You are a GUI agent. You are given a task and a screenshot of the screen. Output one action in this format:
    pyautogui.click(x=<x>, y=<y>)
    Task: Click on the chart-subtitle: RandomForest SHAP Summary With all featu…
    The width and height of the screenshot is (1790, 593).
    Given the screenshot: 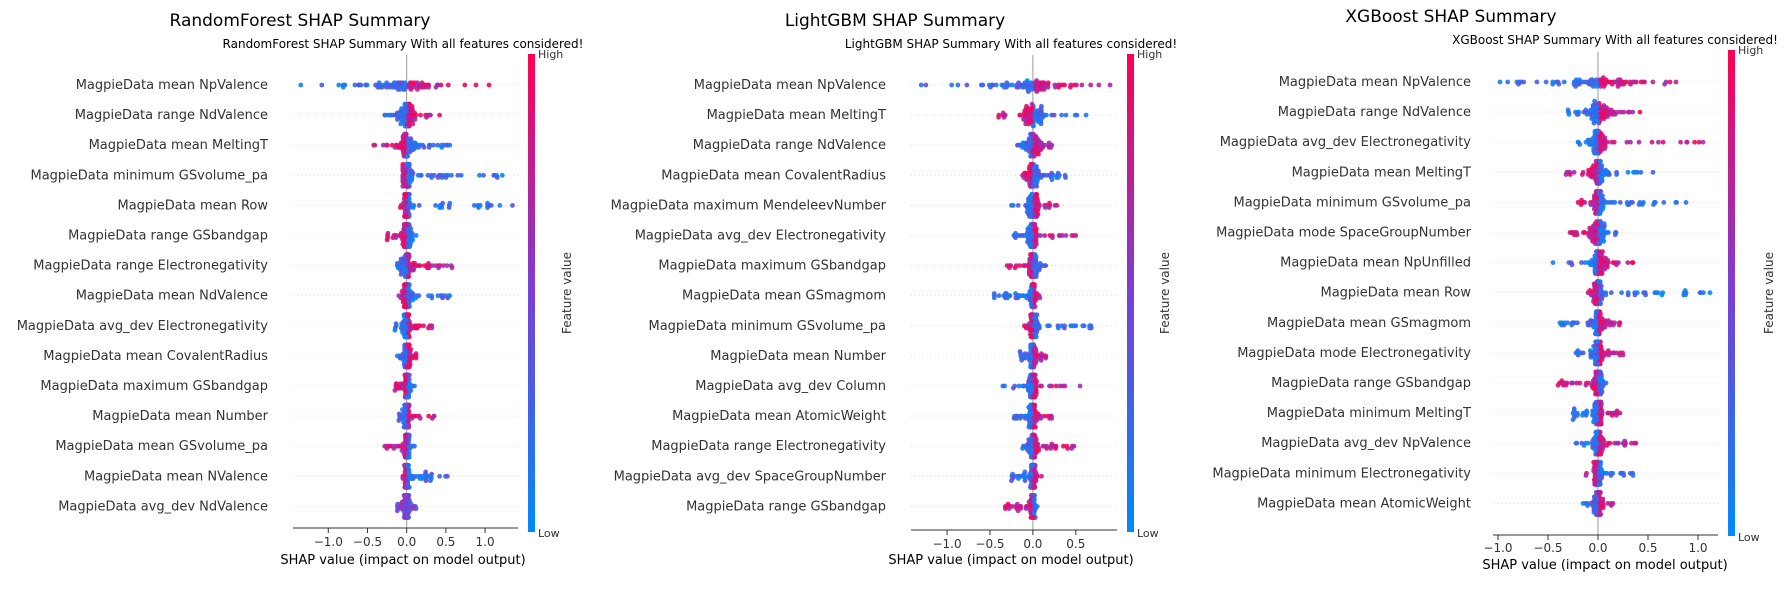 What is the action you would take?
    pyautogui.click(x=403, y=44)
    